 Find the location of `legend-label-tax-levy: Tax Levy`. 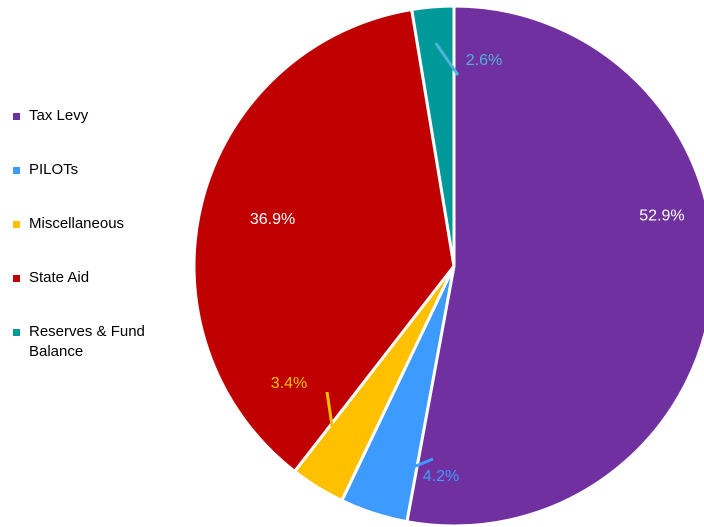

legend-label-tax-levy: Tax Levy is located at coordinates (59, 115).